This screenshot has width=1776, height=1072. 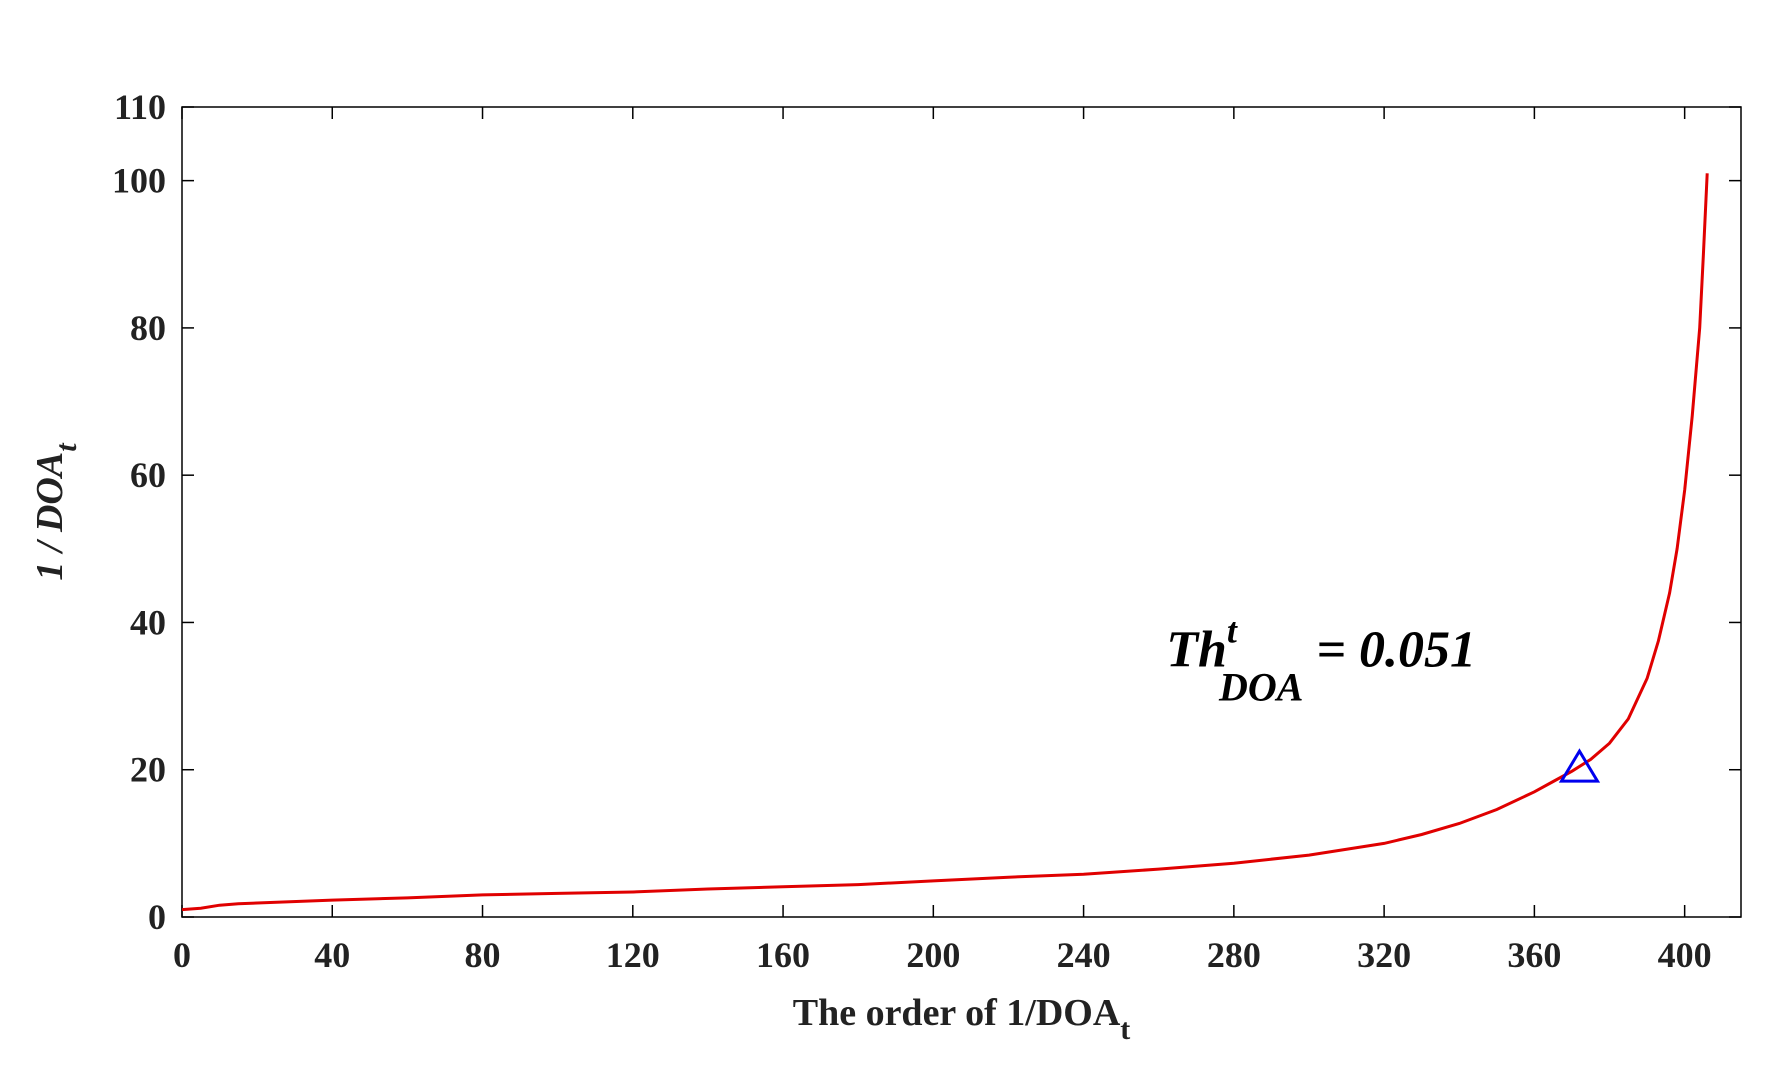 What do you see at coordinates (1579, 765) in the screenshot?
I see `threshold-marker` at bounding box center [1579, 765].